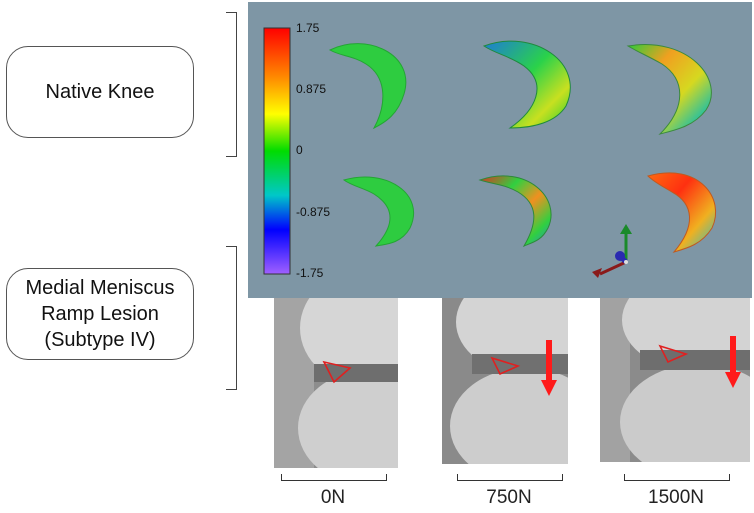  I want to click on colorbar-upper-label: 0.875, so click(311, 89).